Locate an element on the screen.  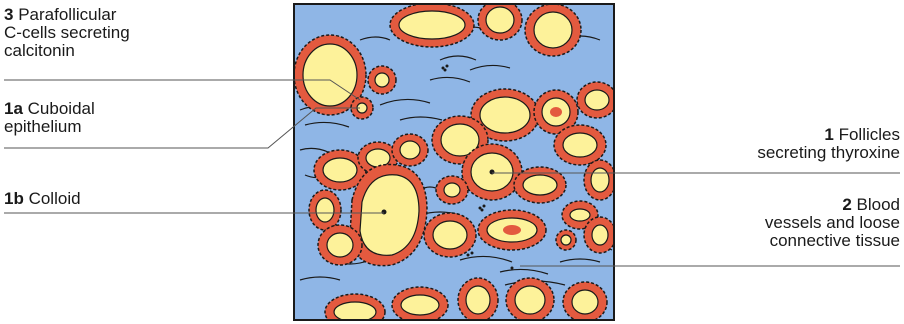
label-1b-colloid: 1b Colloid is located at coordinates (42, 199).